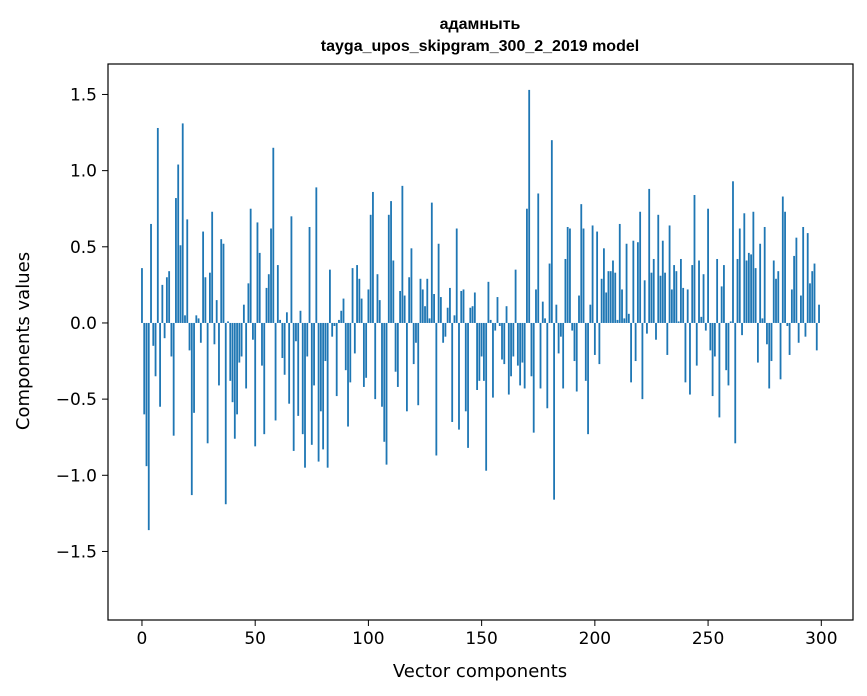 Image resolution: width=867 pixels, height=696 pixels. Describe the element at coordinates (83, 324) in the screenshot. I see `y-tick-label: 0.0` at that location.